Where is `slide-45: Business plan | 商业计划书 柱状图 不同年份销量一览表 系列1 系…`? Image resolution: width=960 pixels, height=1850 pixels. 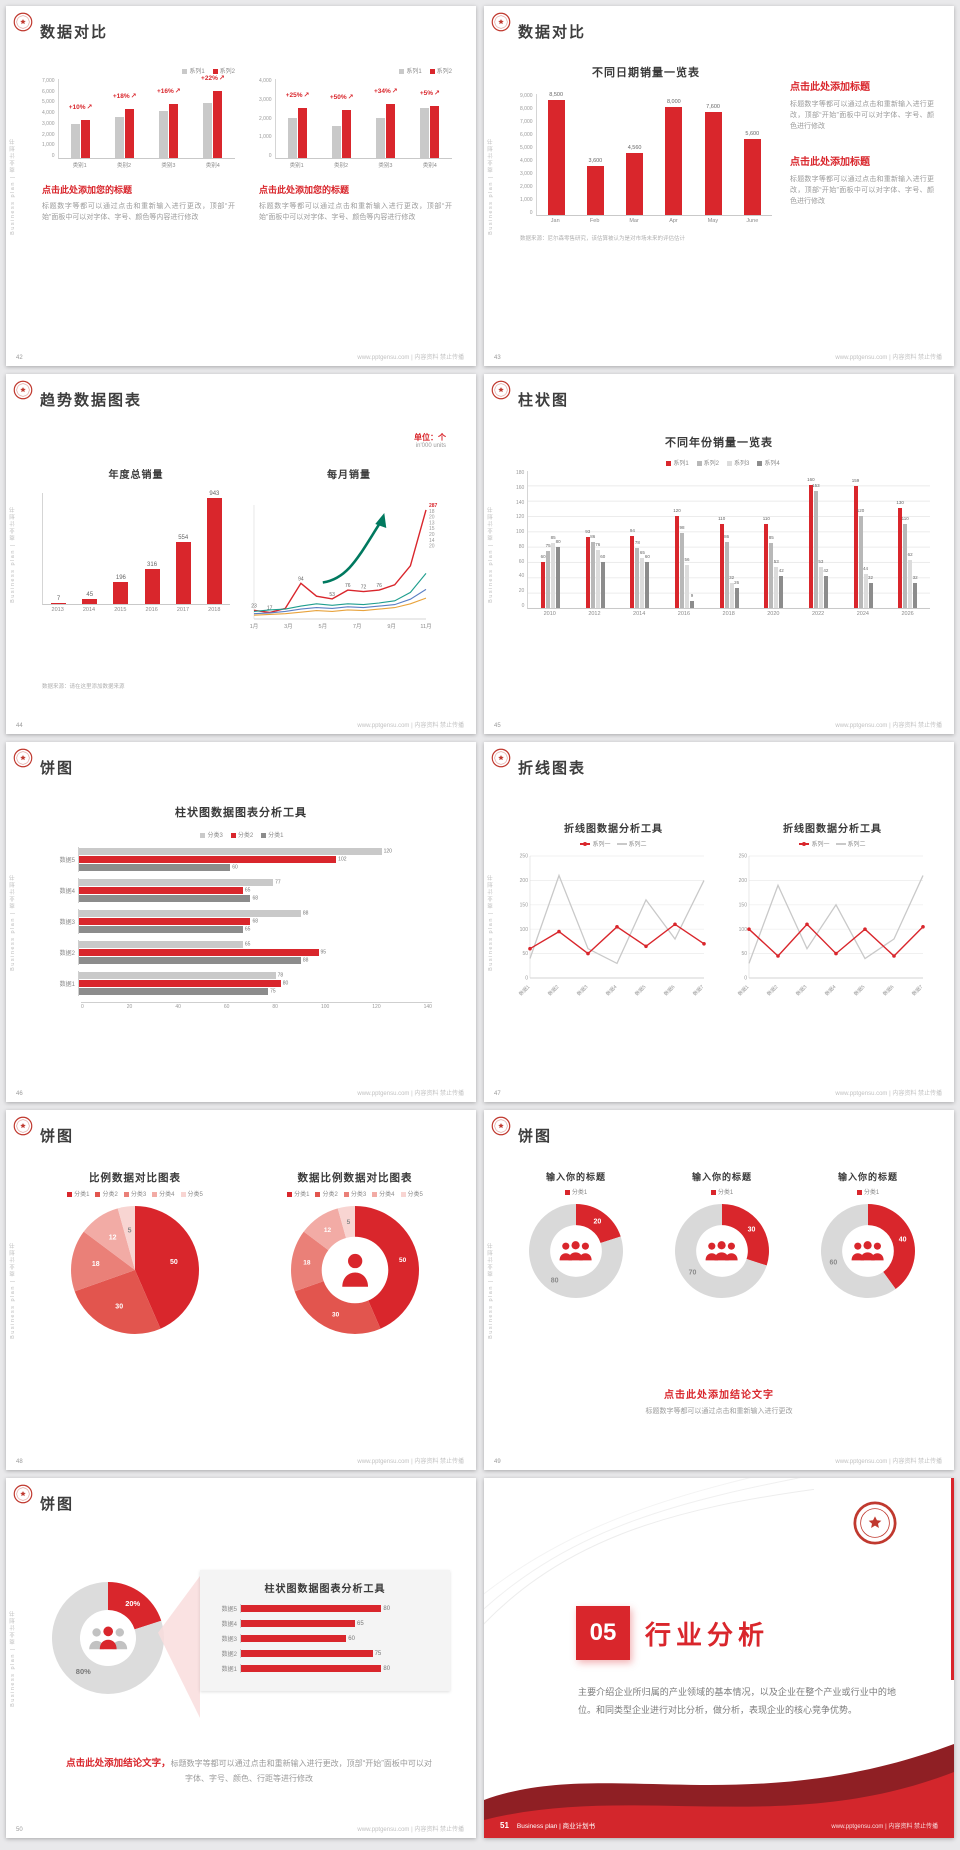 slide-45: Business plan | 商业计划书 柱状图 不同年份销量一览表 系列1 系… is located at coordinates (719, 554).